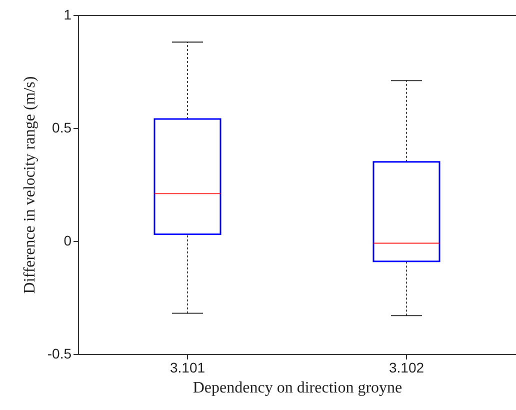  I want to click on y-tick-label: -0.5, so click(59, 354).